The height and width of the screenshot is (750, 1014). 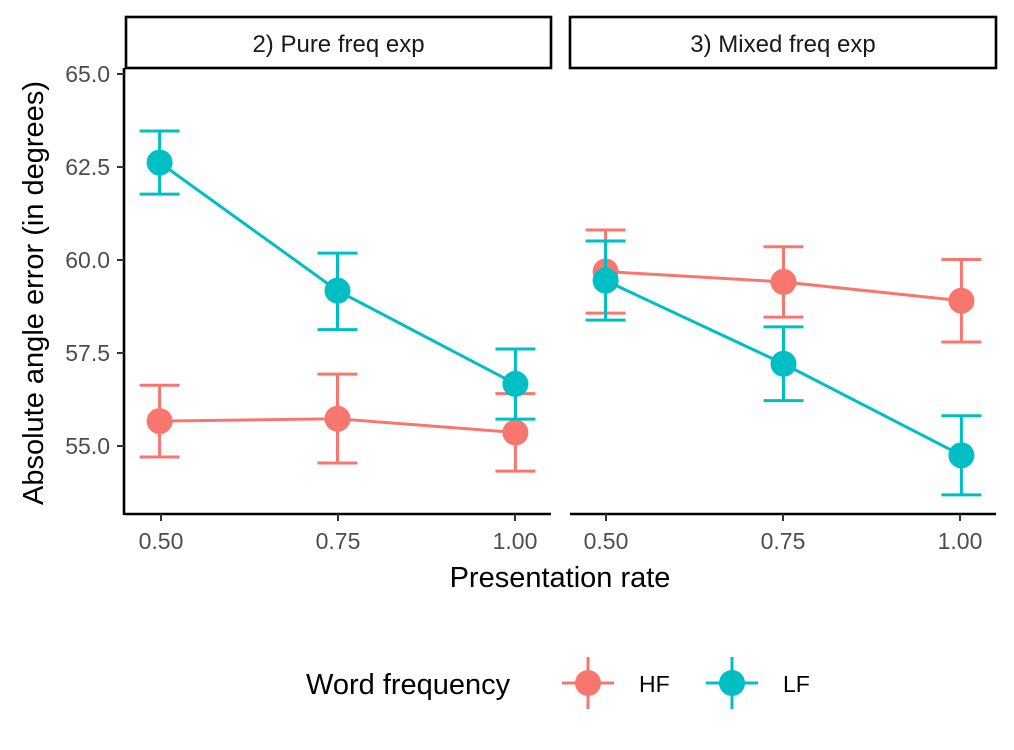 What do you see at coordinates (796, 684) in the screenshot?
I see `legend-label-lf: LF` at bounding box center [796, 684].